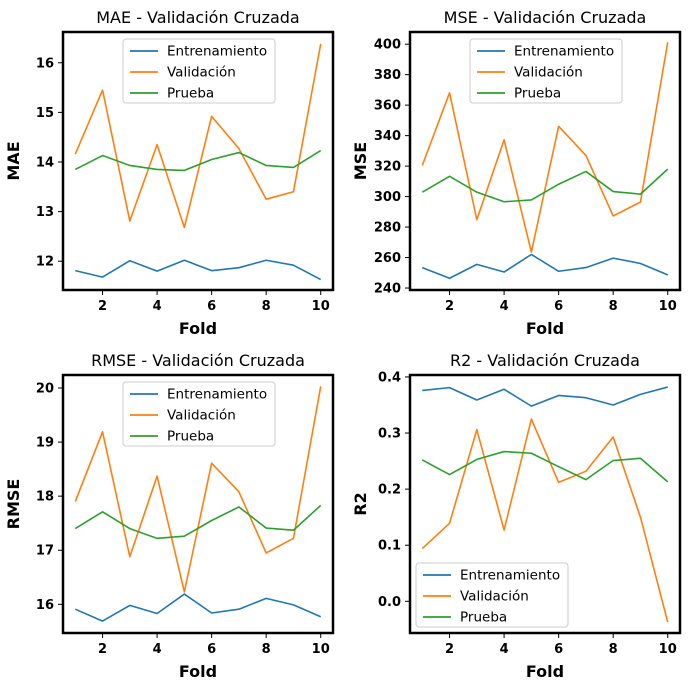 Image resolution: width=689 pixels, height=690 pixels. I want to click on y-axis-label: R2, so click(360, 503).